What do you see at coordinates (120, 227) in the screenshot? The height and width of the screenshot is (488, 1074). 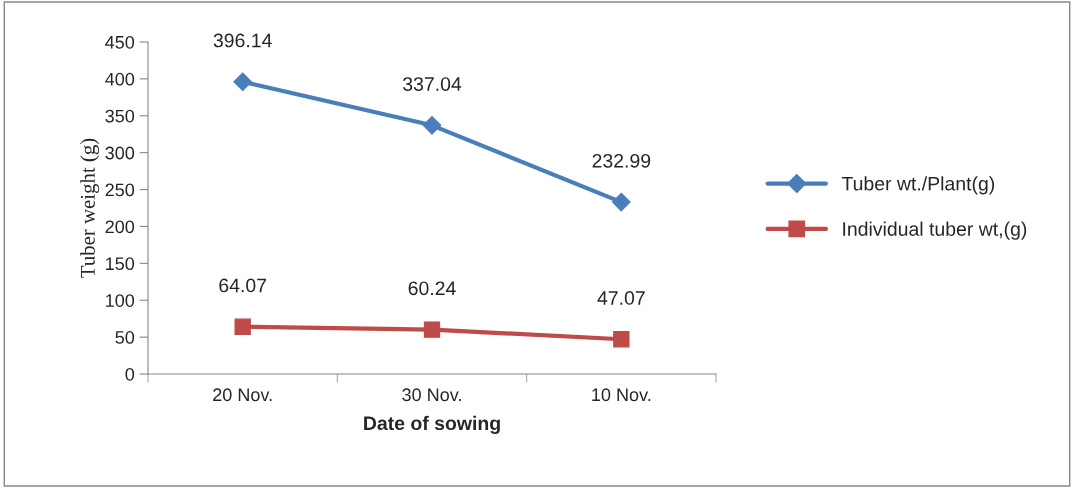 I see `y-tick-label: 200` at bounding box center [120, 227].